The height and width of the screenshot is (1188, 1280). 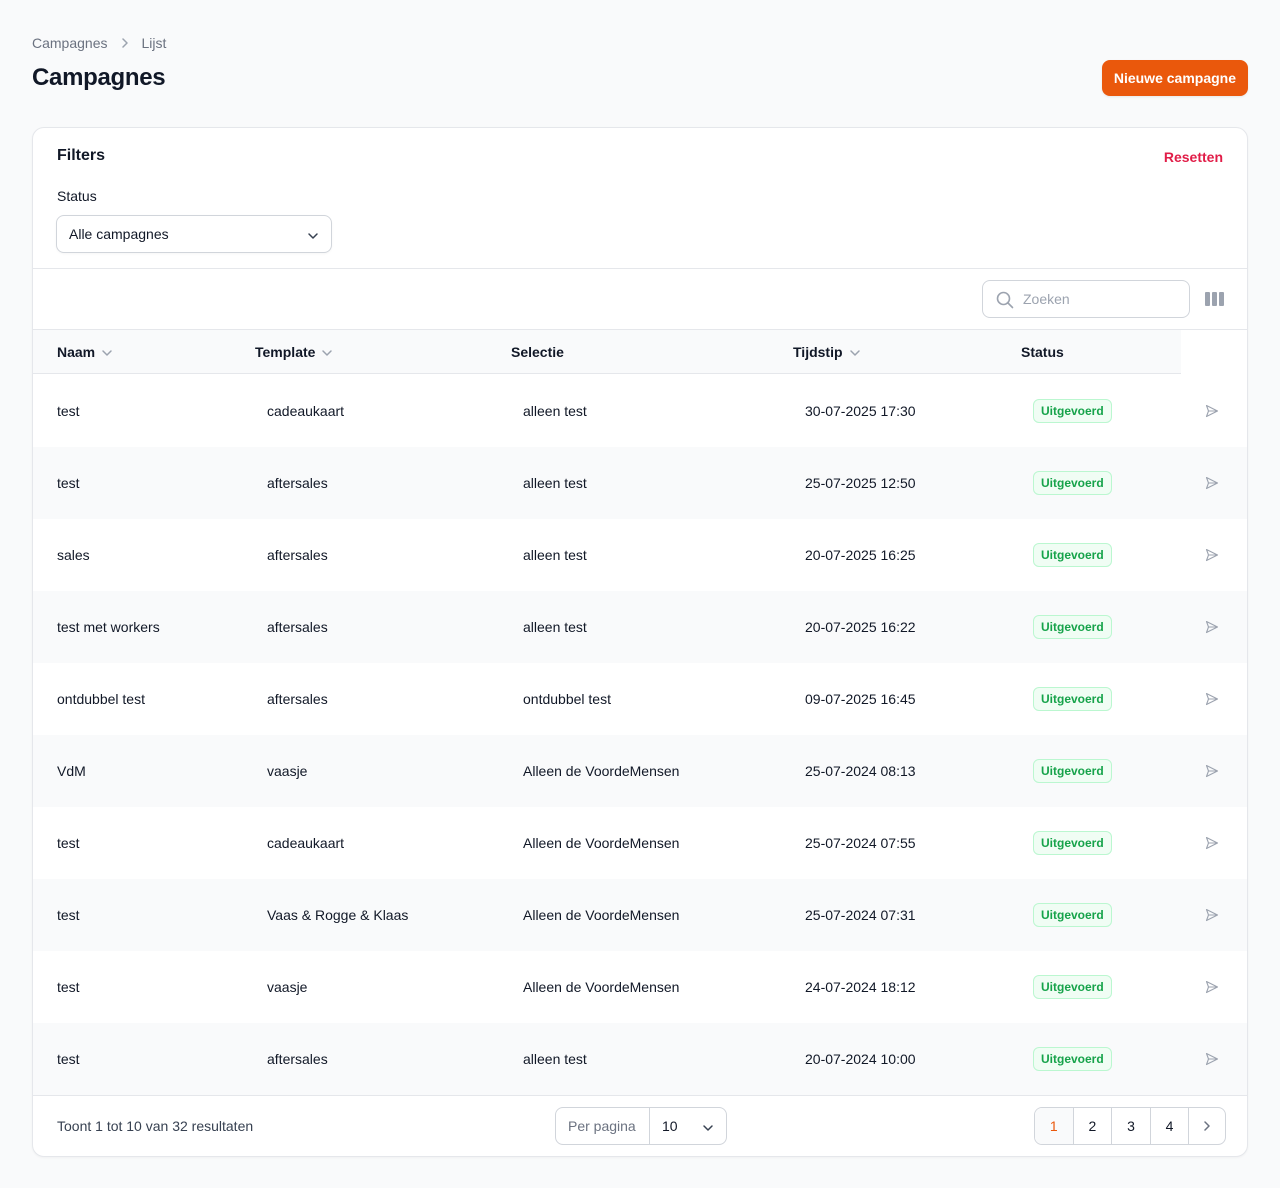 I want to click on breadcrumb: Campagnes Lijst, so click(x=99, y=43).